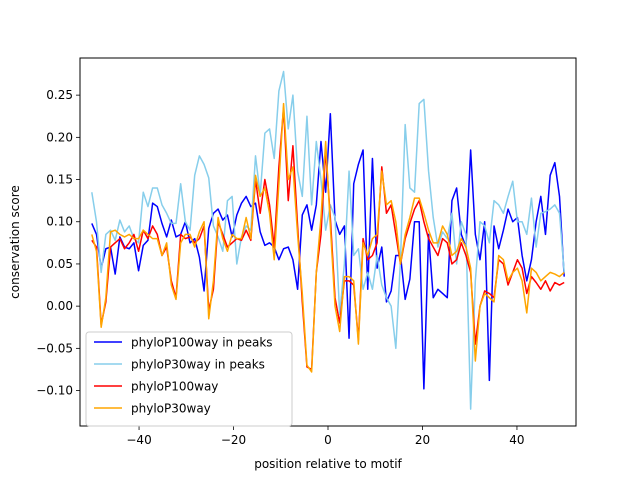 The height and width of the screenshot is (480, 640). What do you see at coordinates (328, 440) in the screenshot?
I see `x-tick-label: 0` at bounding box center [328, 440].